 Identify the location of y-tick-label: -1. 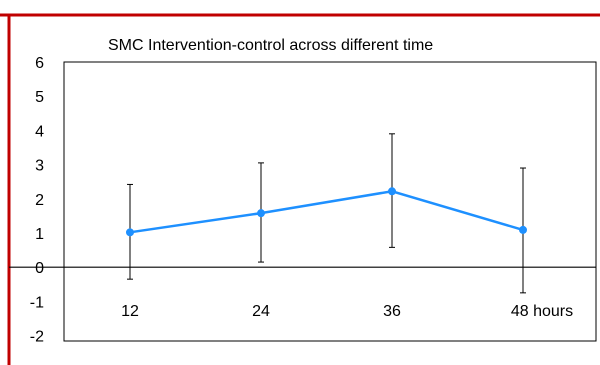
(37, 302).